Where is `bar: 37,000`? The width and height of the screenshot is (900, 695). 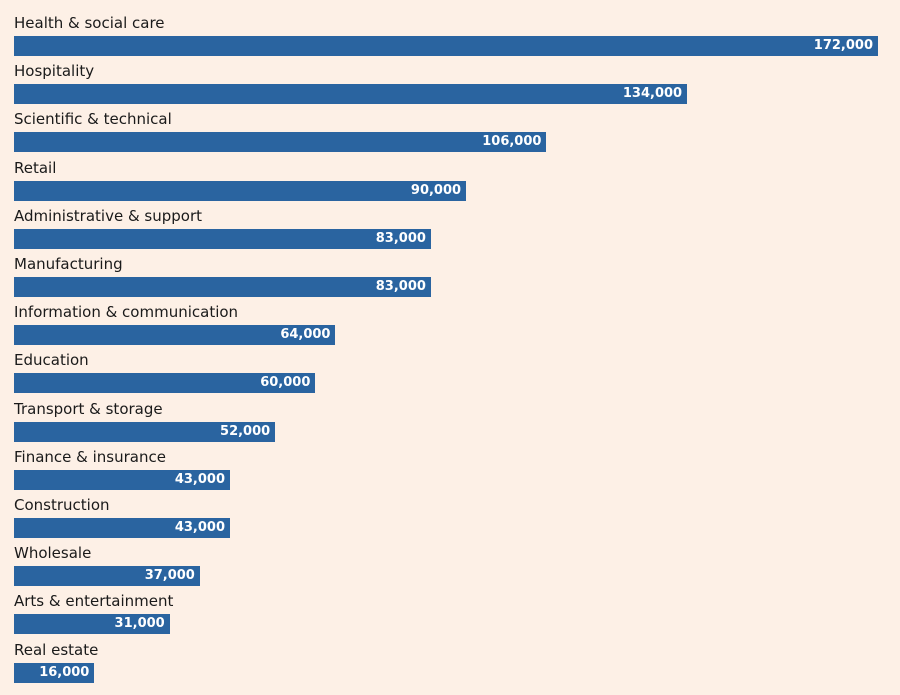 bar: 37,000 is located at coordinates (107, 576).